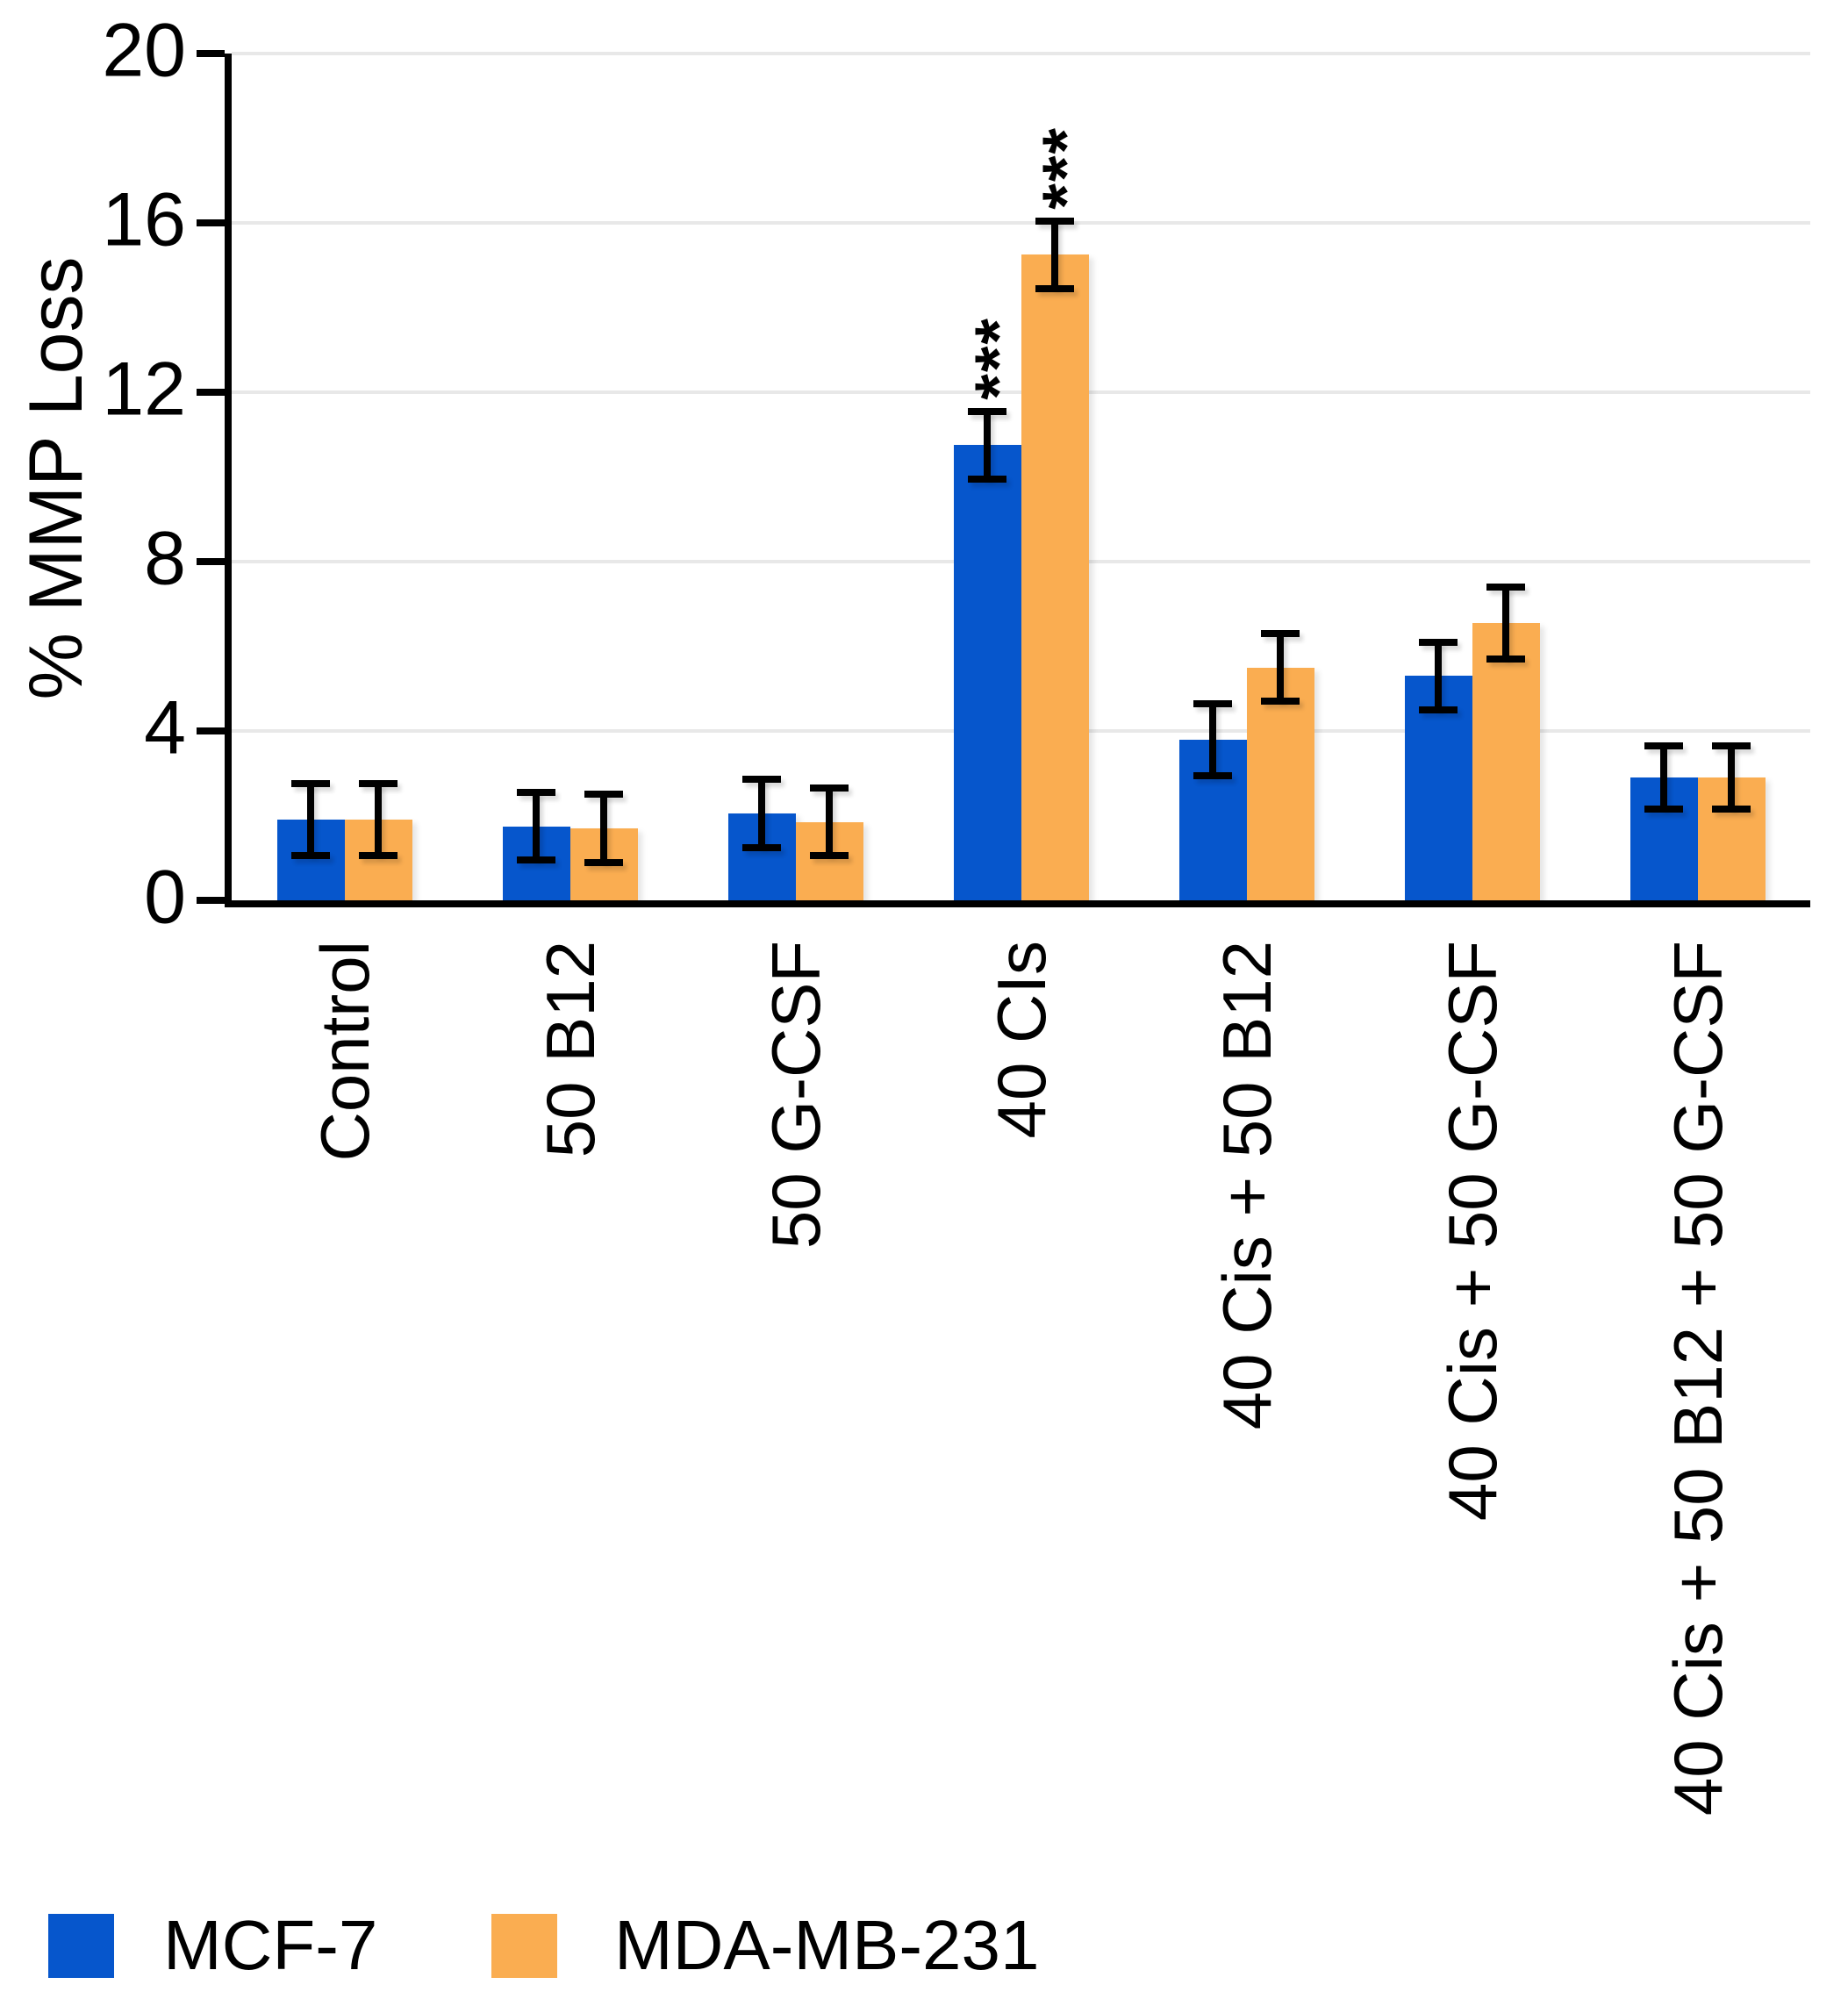 The height and width of the screenshot is (2006, 1848). What do you see at coordinates (344, 1051) in the screenshot?
I see `x-tick-label-0: Control` at bounding box center [344, 1051].